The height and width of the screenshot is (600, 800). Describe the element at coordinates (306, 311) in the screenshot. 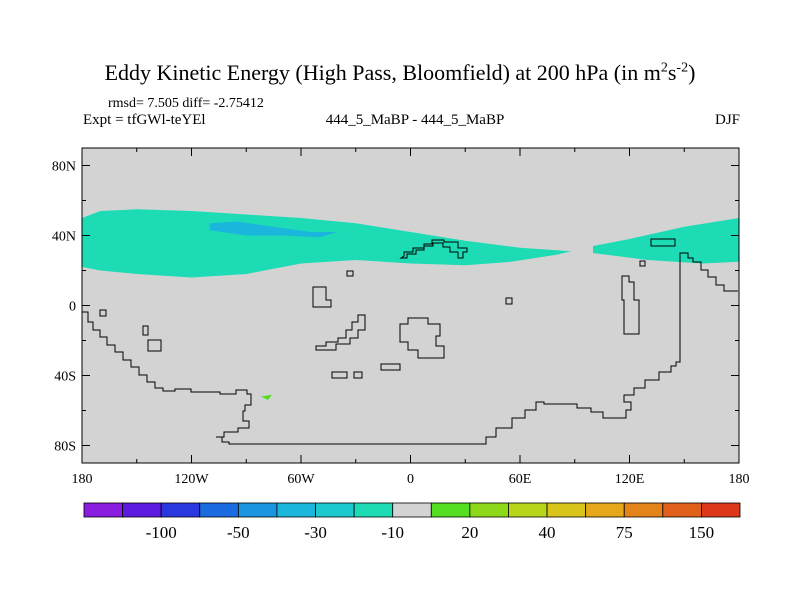

I see `coastline-islands-a` at that location.